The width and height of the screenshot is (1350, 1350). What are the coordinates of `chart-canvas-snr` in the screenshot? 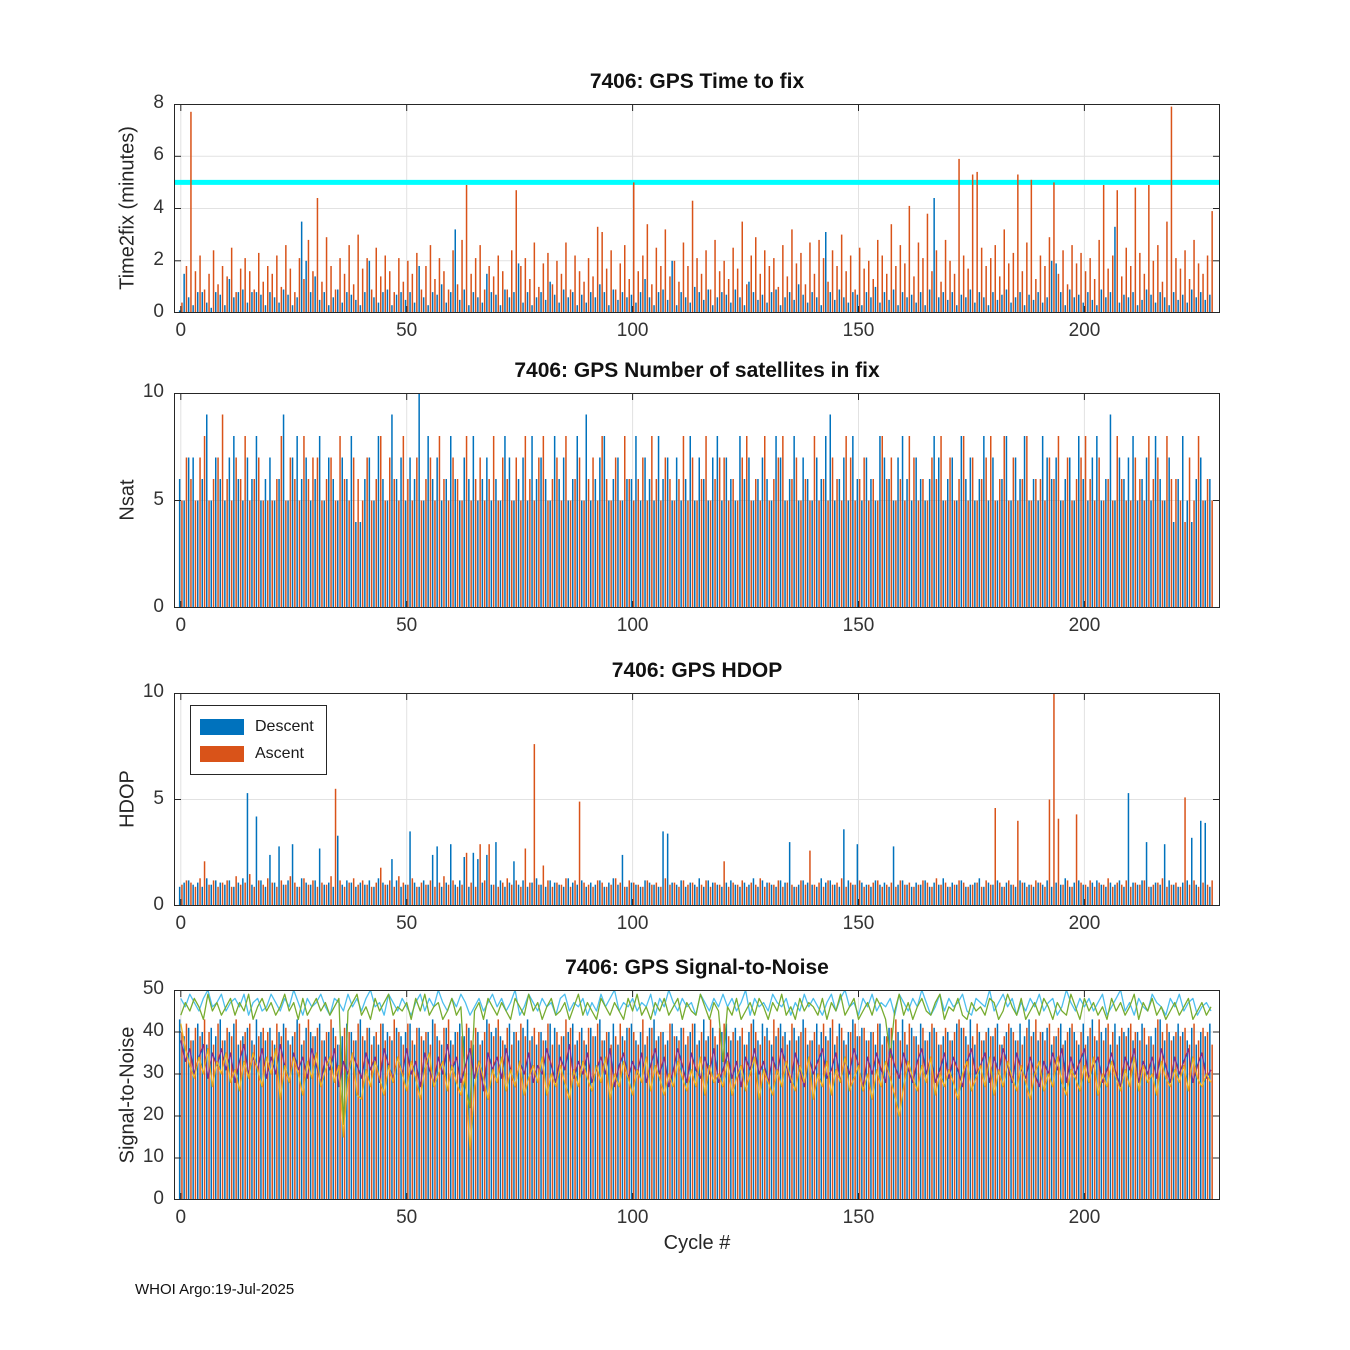 It's located at (697, 1095).